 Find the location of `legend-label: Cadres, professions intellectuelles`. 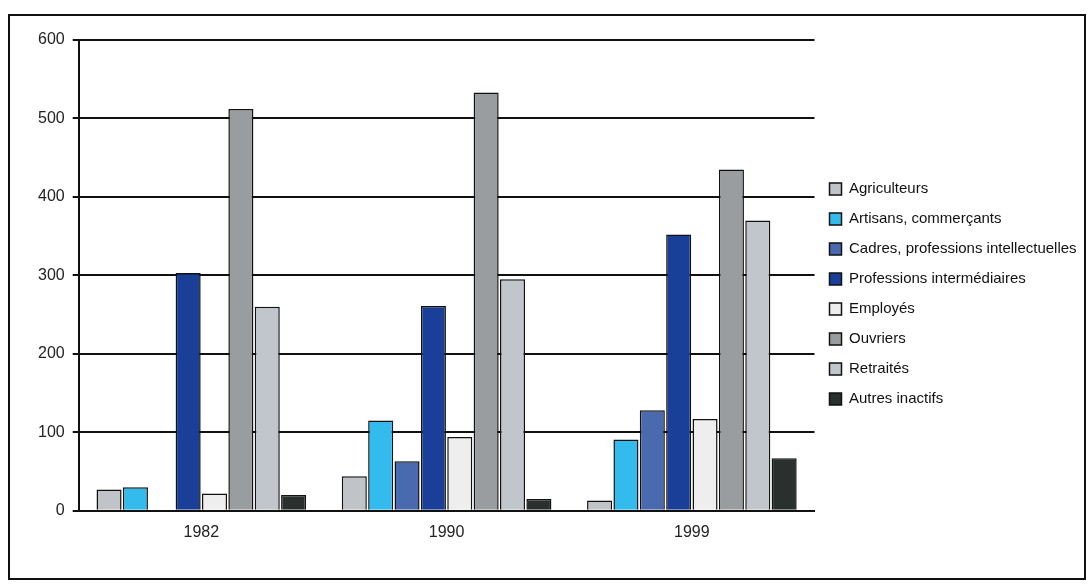

legend-label: Cadres, professions intellectuelles is located at coordinates (963, 248).